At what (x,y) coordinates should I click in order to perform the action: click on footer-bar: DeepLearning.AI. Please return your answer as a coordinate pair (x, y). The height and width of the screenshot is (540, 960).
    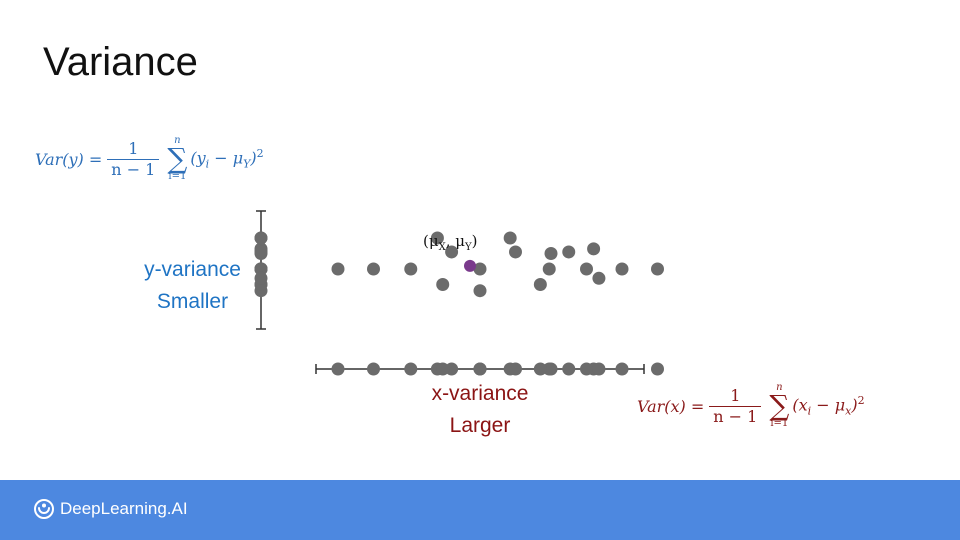
    Looking at the image, I should click on (480, 510).